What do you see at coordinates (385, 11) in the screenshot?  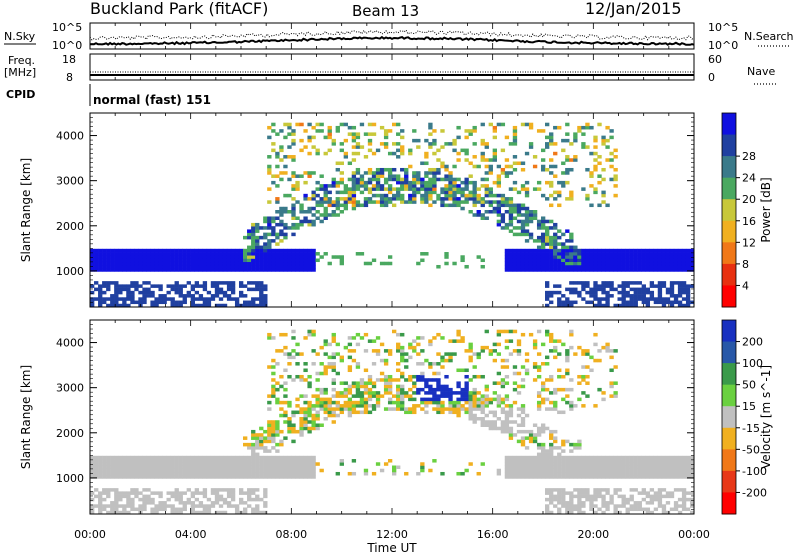 I see `beam-label: Beam 13` at bounding box center [385, 11].